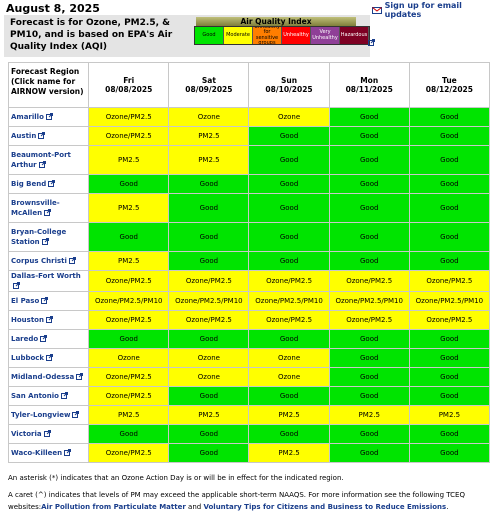 Image resolution: width=497 pixels, height=524 pixels. I want to click on day-header: Mon 08/11/2025, so click(369, 85).